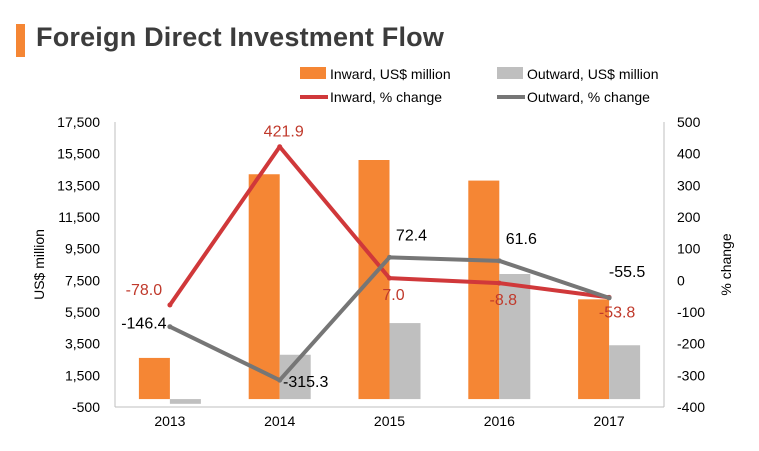  Describe the element at coordinates (617, 312) in the screenshot. I see `inward-change-label: -53.8` at that location.